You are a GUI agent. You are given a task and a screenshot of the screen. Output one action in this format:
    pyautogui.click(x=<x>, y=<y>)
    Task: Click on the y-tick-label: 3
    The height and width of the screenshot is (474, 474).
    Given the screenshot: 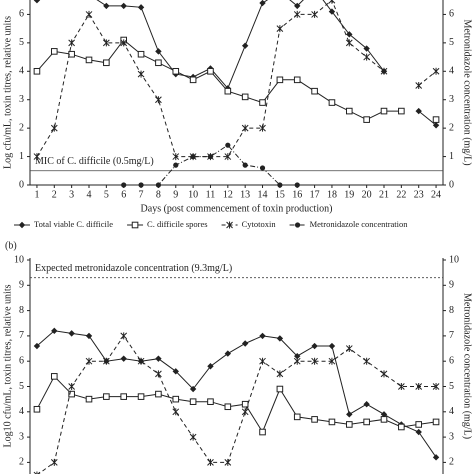 What is the action you would take?
    pyautogui.click(x=21, y=99)
    